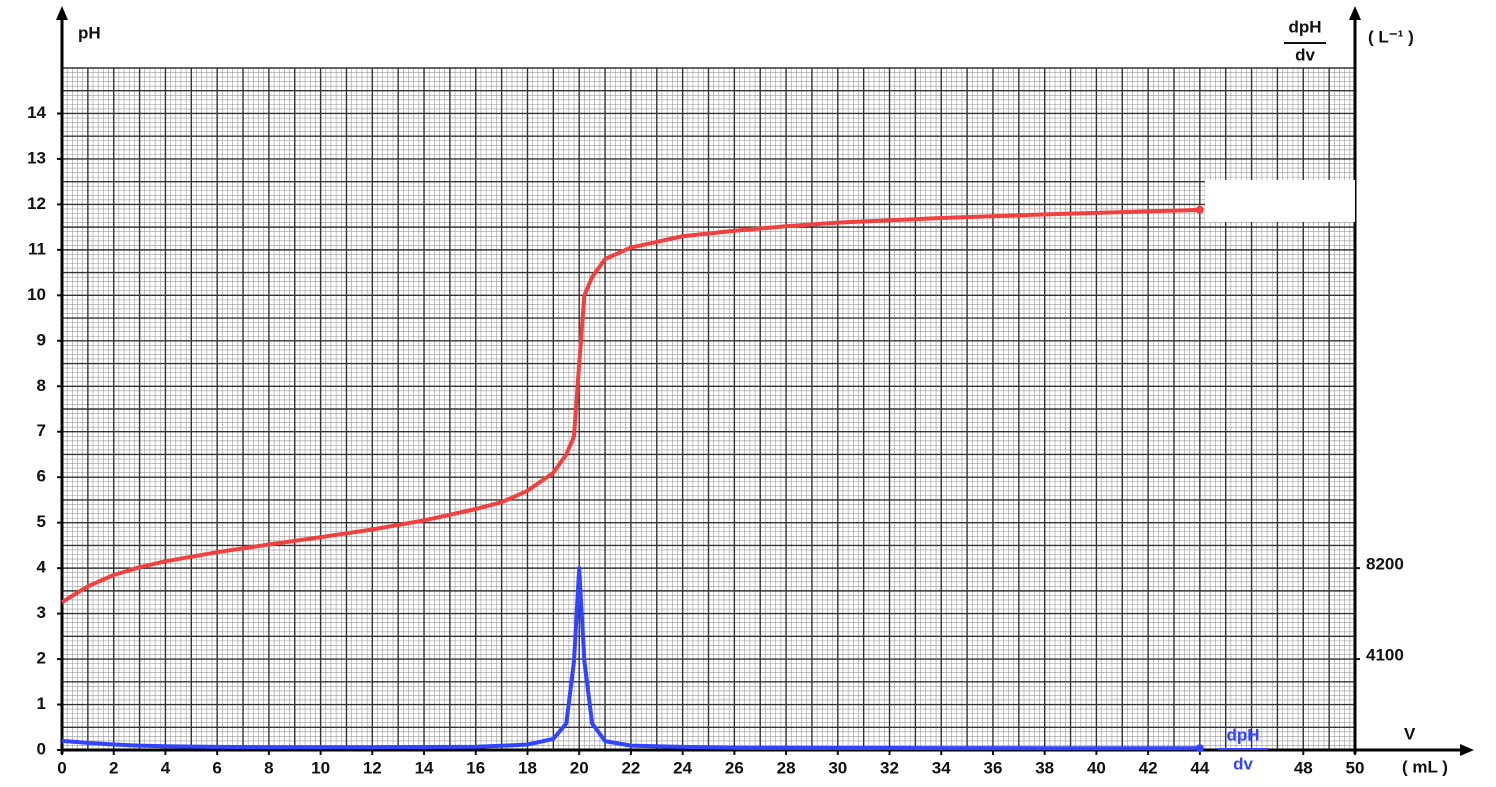  I want to click on y-axis-label: pH, so click(89, 32).